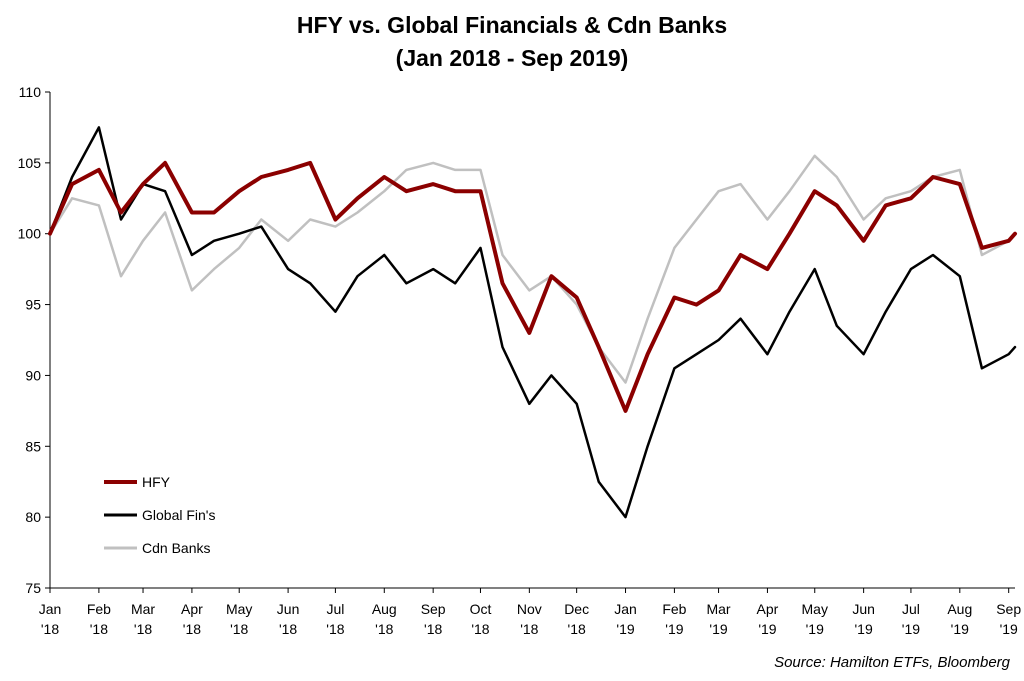 The width and height of the screenshot is (1024, 681). I want to click on chart-subtitle: (Jan 2018 - Sep 2019), so click(512, 58).